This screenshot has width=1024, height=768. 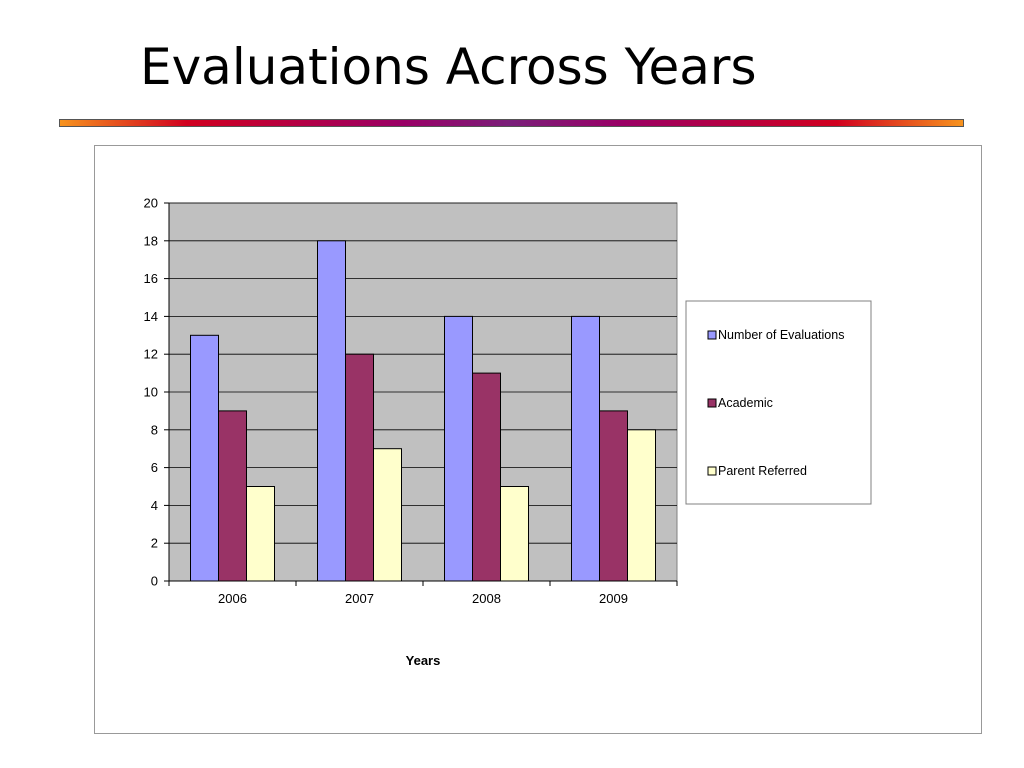 What do you see at coordinates (154, 505) in the screenshot?
I see `y-tick-label: 4` at bounding box center [154, 505].